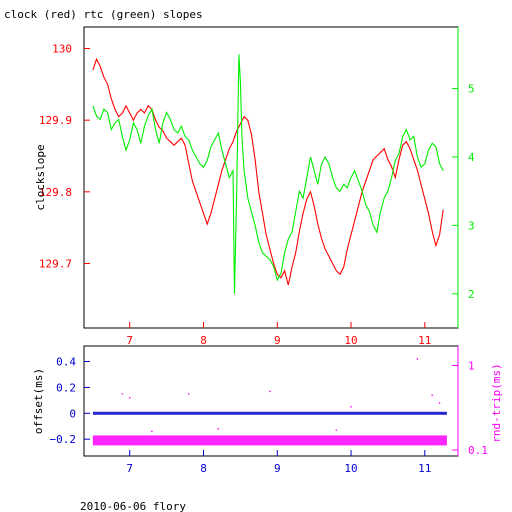  What do you see at coordinates (350, 340) in the screenshot?
I see `x-tick-label: 10` at bounding box center [350, 340].